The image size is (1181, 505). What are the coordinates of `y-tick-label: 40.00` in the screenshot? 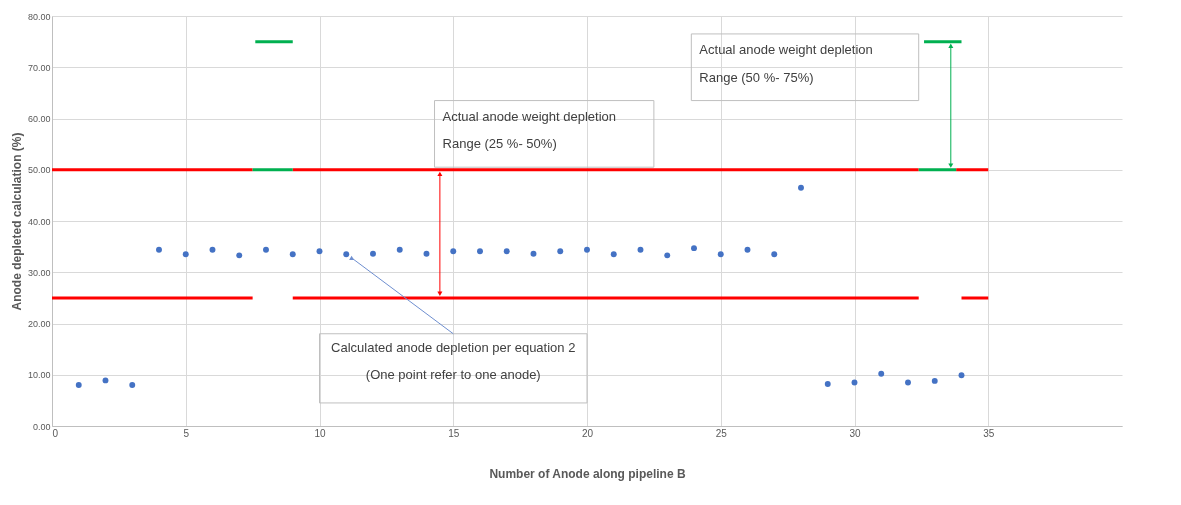 It's located at (39, 221).